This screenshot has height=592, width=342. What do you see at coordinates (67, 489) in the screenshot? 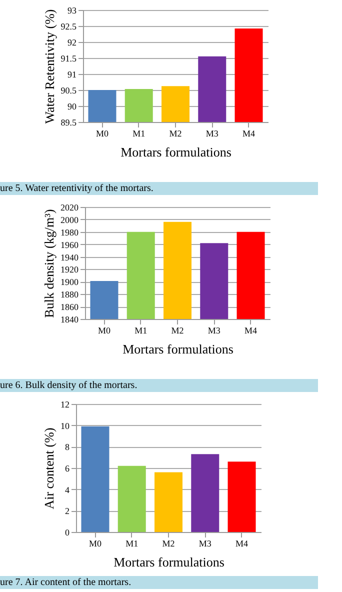
I see `y-tick-label: 4` at bounding box center [67, 489].